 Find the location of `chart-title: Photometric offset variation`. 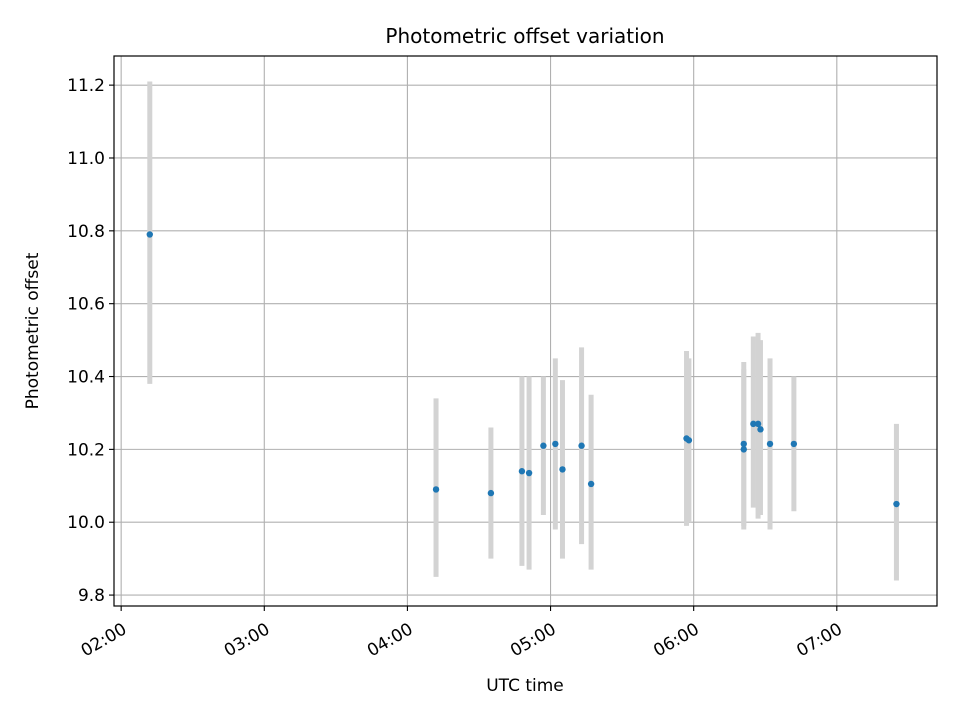

chart-title: Photometric offset variation is located at coordinates (524, 36).